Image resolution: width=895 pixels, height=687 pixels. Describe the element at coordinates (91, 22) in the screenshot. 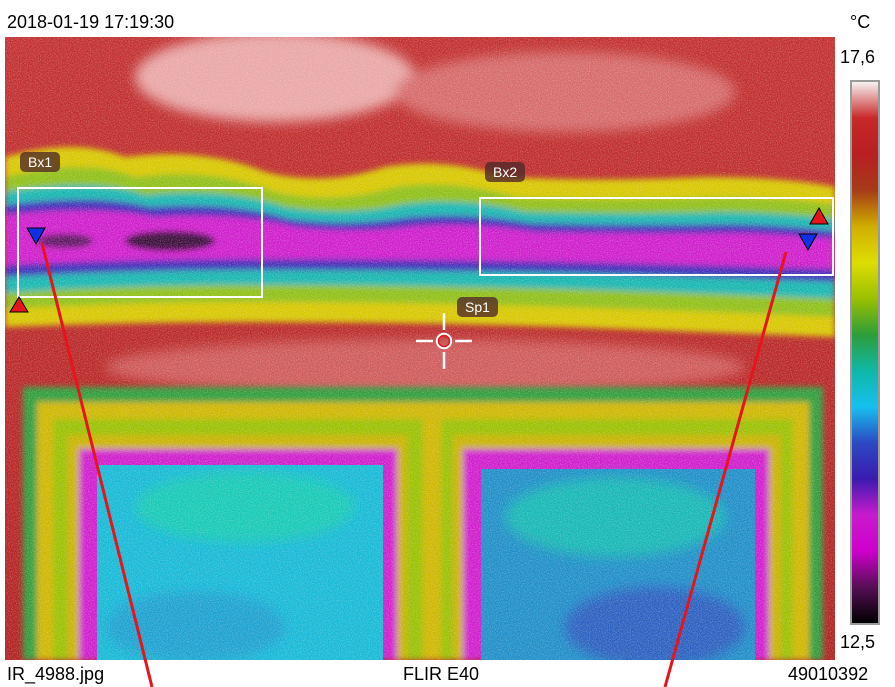

I see `timestamp: 2018-01-19 17:19:30` at that location.